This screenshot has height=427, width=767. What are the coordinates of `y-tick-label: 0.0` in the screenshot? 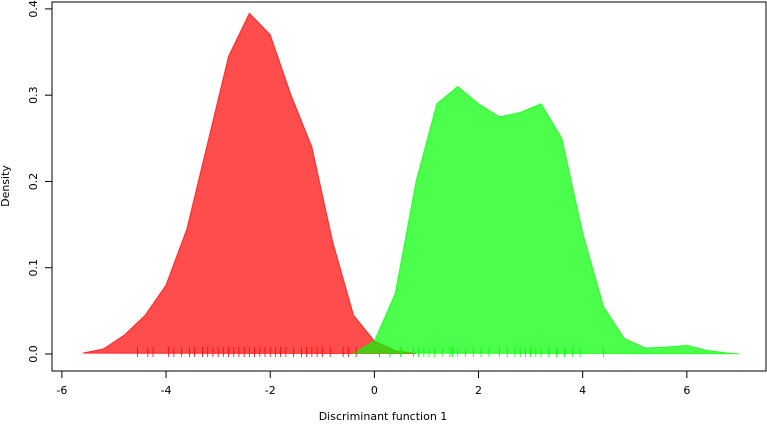 It's located at (33, 354).